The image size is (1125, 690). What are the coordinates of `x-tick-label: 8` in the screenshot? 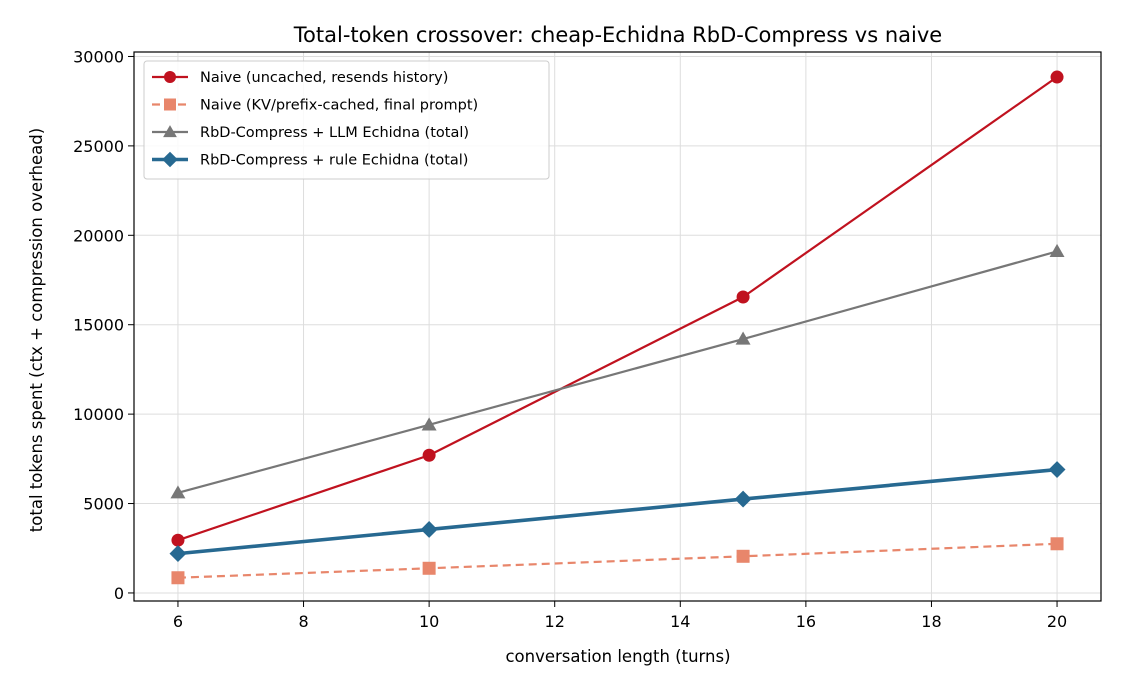 It's located at (303, 621).